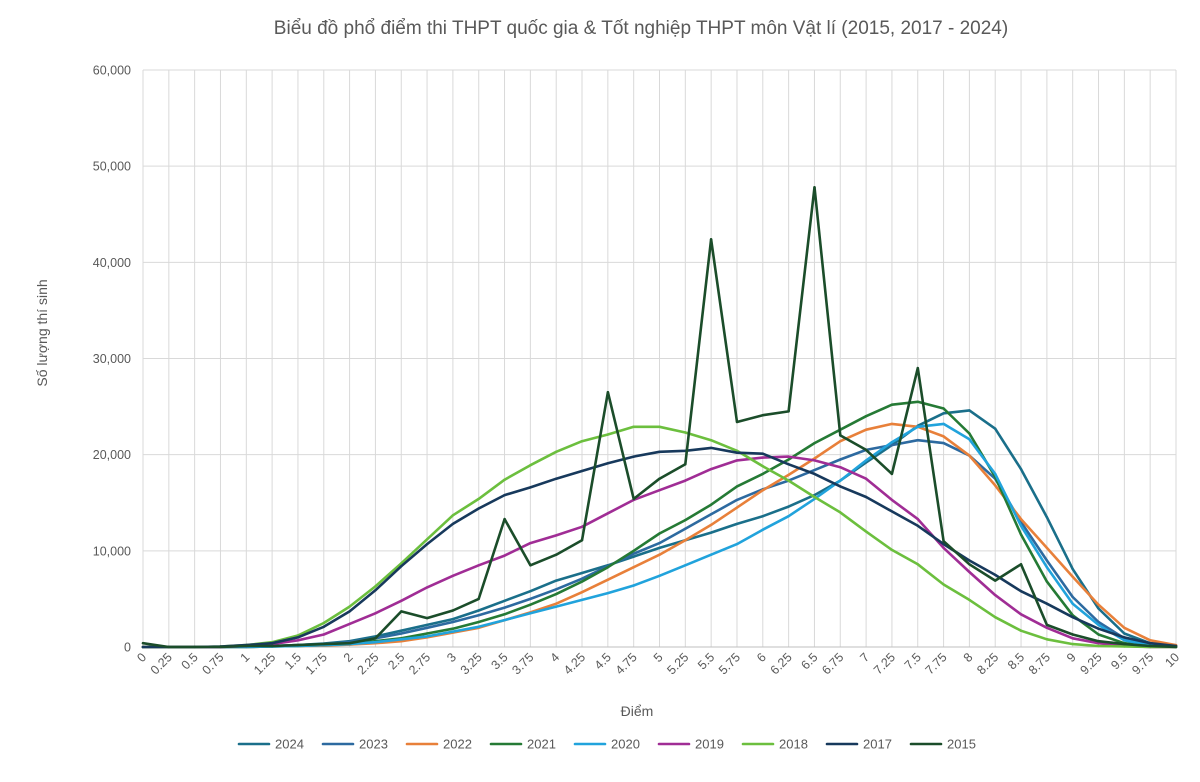  I want to click on legend-label: 2023, so click(373, 744).